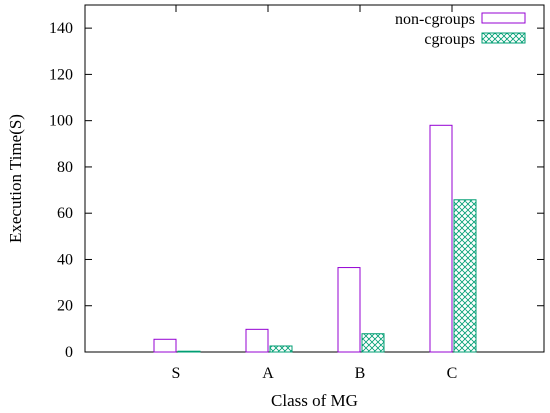  I want to click on bar-non-cgroups-B, so click(349, 310).